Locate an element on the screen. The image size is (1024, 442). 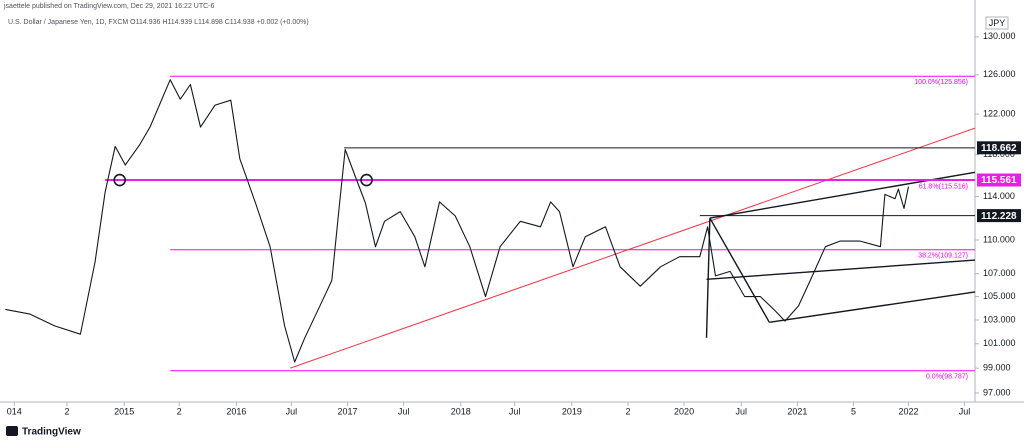
x-tick-label: 2017 is located at coordinates (347, 411).